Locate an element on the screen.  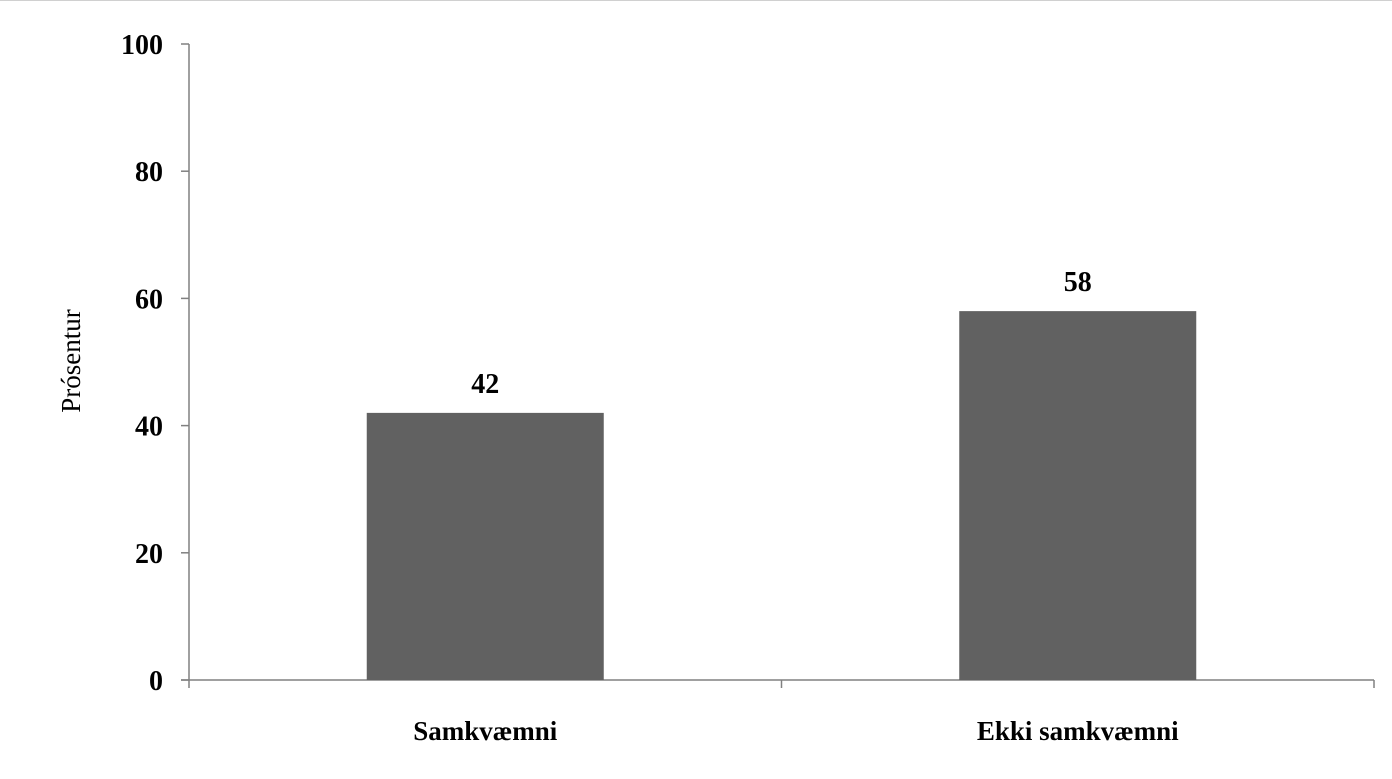
y-tick-label: 40 is located at coordinates (149, 427).